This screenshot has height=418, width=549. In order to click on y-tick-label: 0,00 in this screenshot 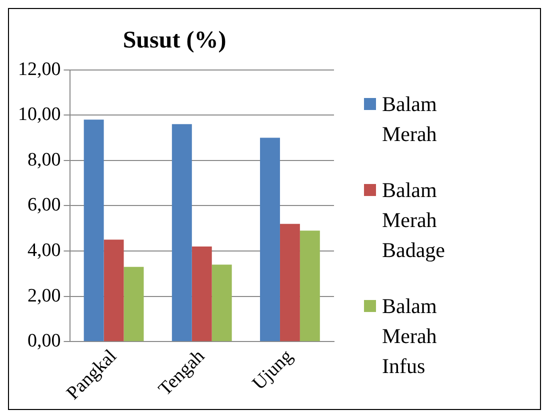, I will do `click(44, 341)`.